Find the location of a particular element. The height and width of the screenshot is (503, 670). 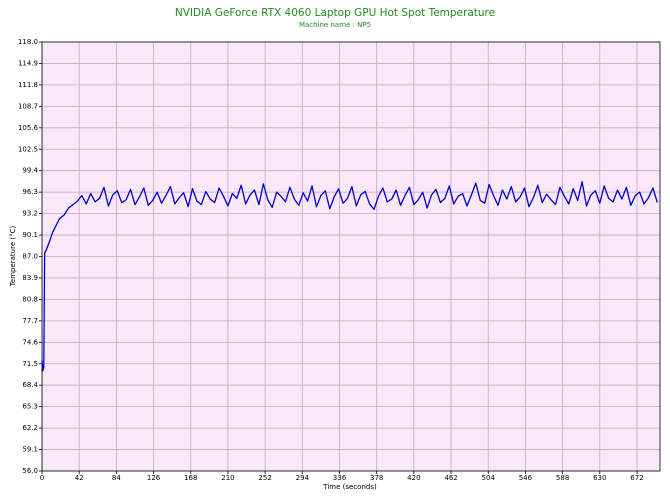

y-tick-label: 77.7 is located at coordinates (30, 321).